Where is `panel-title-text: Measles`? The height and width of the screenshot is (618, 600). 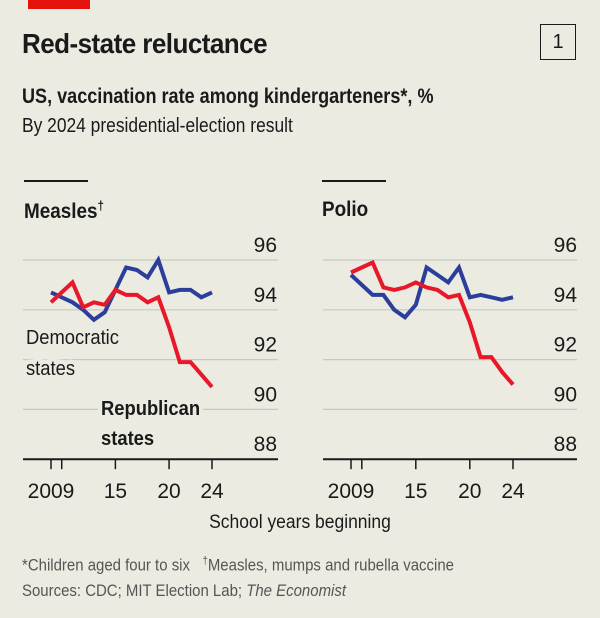 panel-title-text: Measles is located at coordinates (61, 211).